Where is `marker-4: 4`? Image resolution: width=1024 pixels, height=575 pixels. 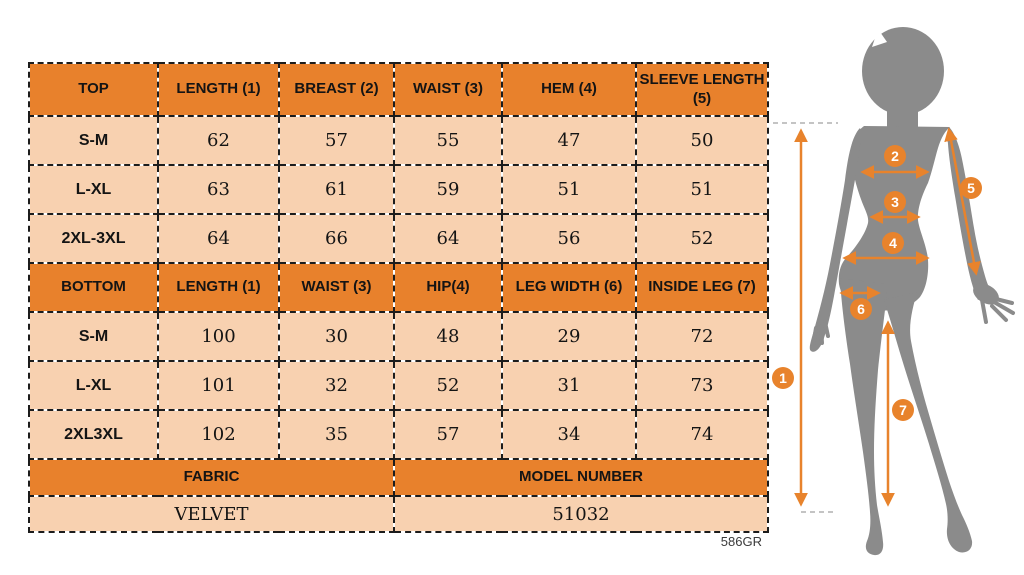
marker-4: 4 is located at coordinates (893, 243).